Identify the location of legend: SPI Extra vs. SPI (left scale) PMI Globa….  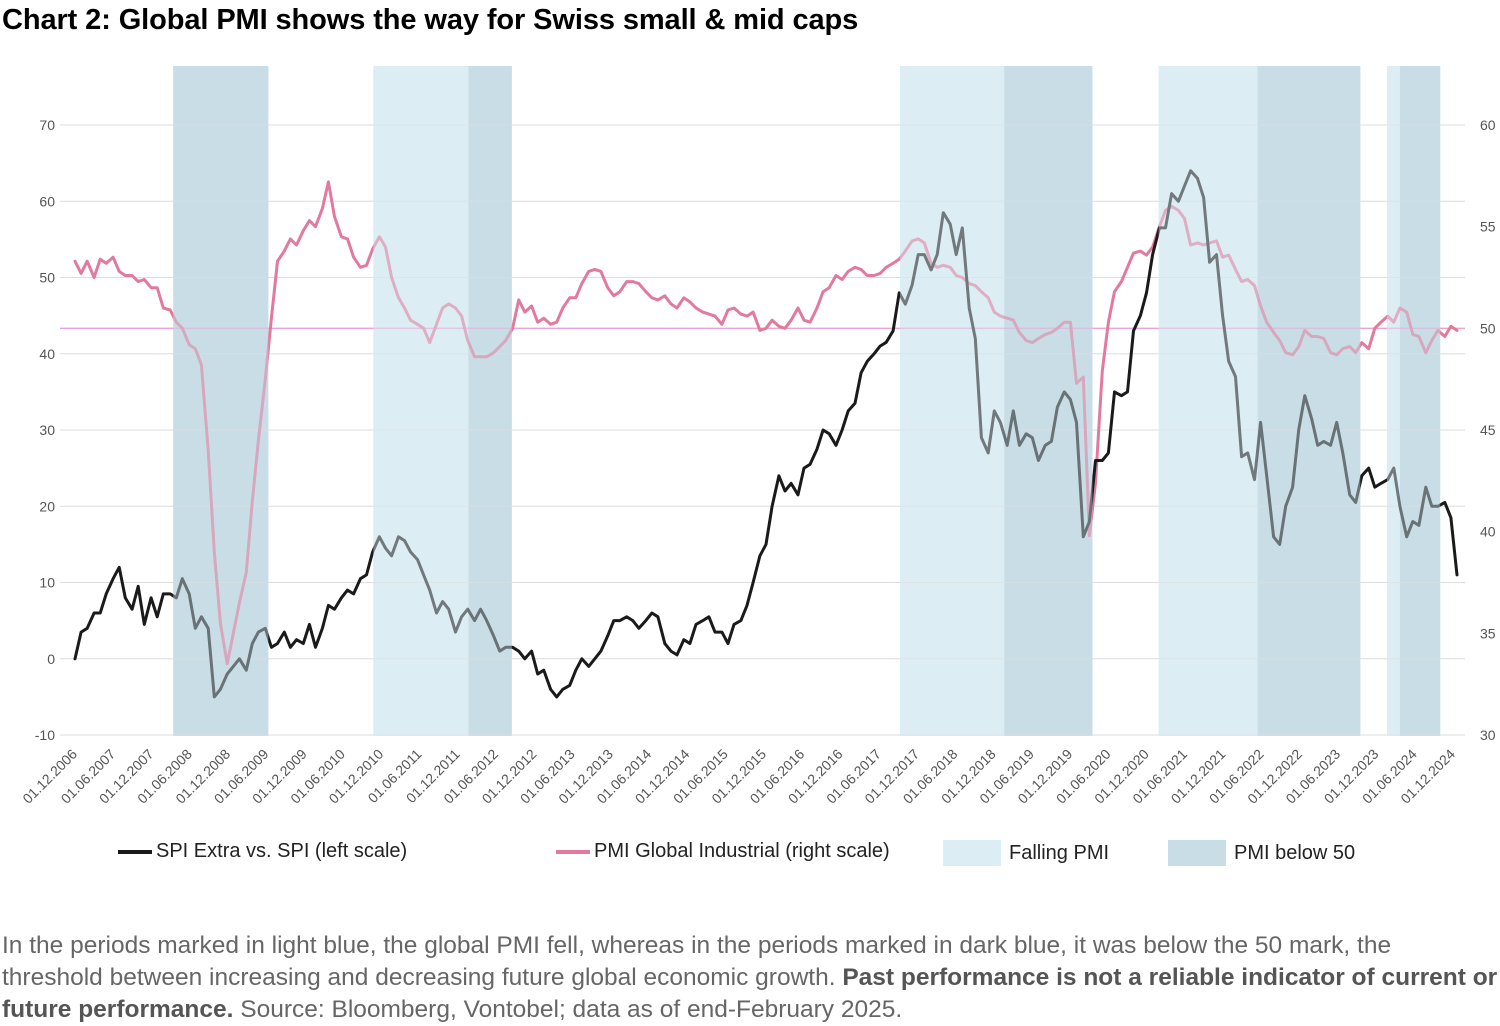
(750, 855).